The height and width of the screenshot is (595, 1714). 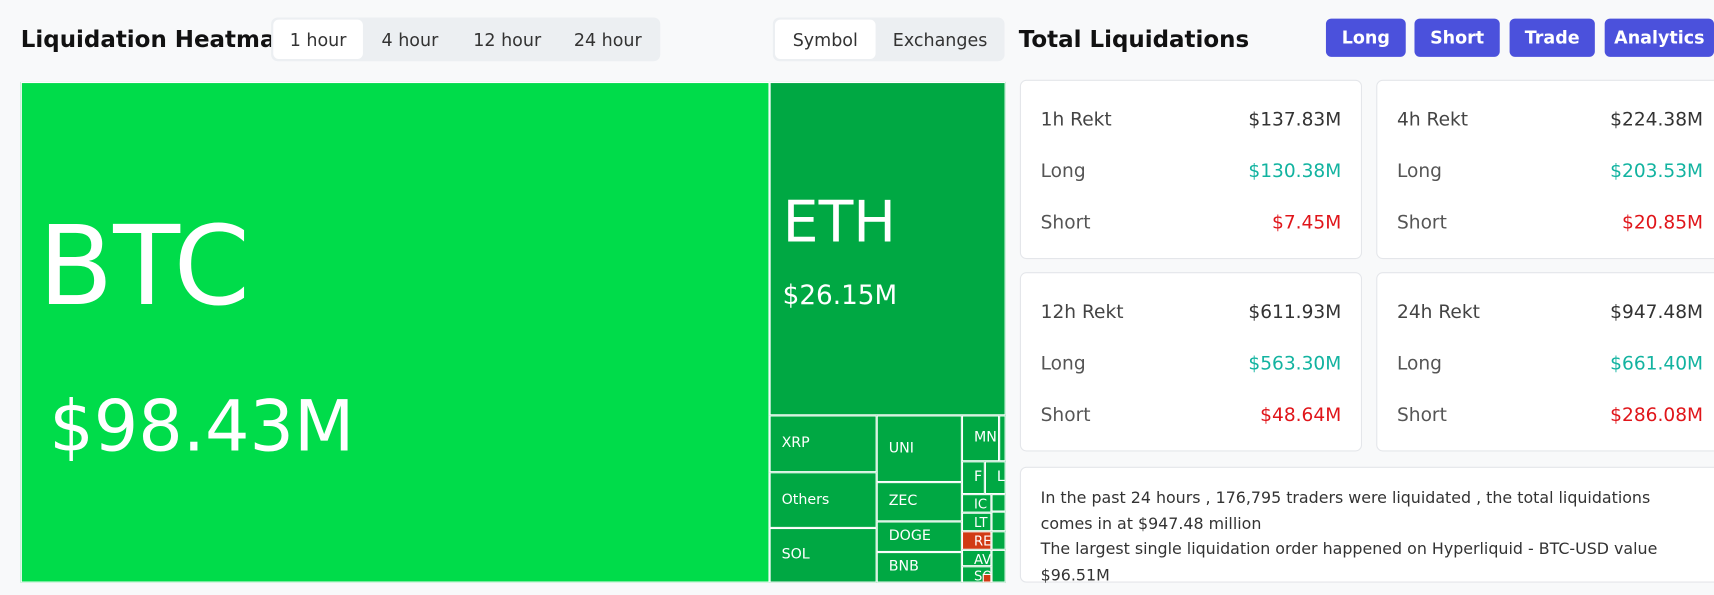 I want to click on tile-label: DOGE, so click(x=909, y=536).